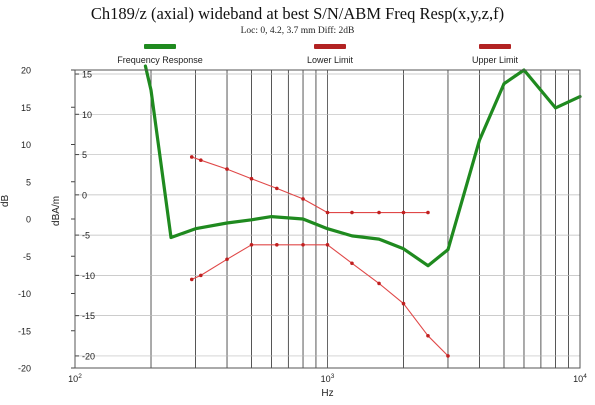 This screenshot has height=405, width=595. What do you see at coordinates (24, 369) in the screenshot?
I see `left-y-tick-label: -20` at bounding box center [24, 369].